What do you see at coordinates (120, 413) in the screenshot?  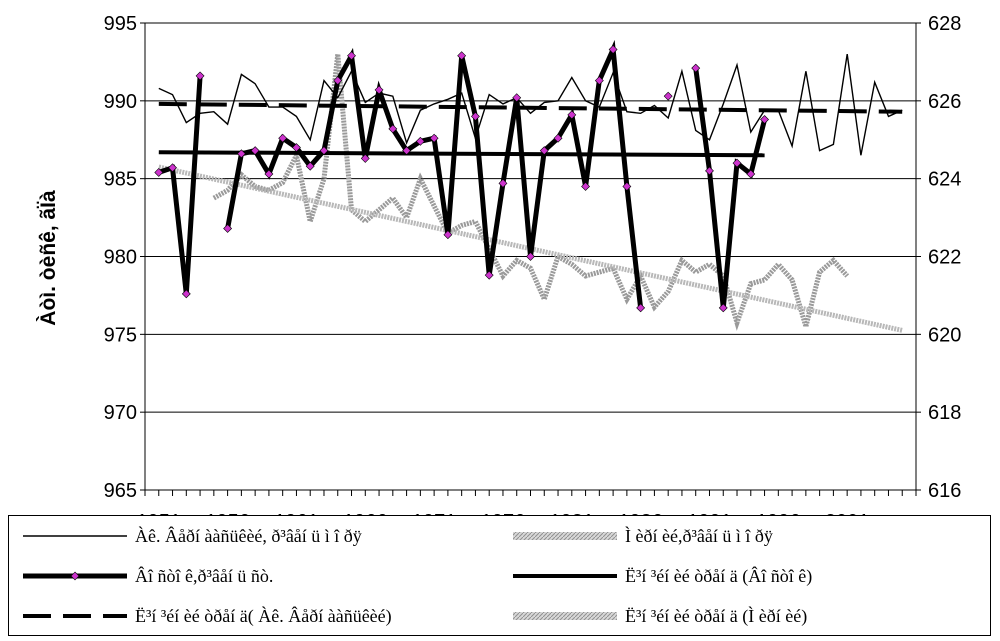 I see `y-tick-label: 970` at bounding box center [120, 413].